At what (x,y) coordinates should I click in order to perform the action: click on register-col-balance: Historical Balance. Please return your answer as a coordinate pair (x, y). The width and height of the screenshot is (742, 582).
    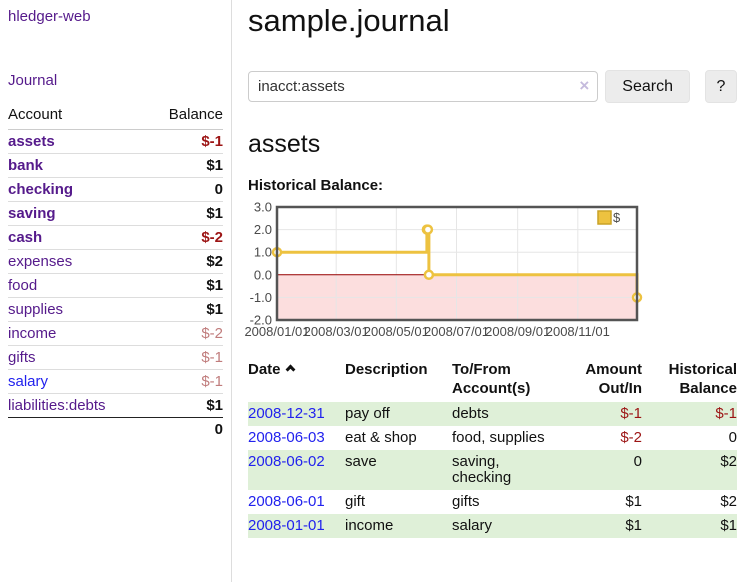
    Looking at the image, I should click on (702, 379).